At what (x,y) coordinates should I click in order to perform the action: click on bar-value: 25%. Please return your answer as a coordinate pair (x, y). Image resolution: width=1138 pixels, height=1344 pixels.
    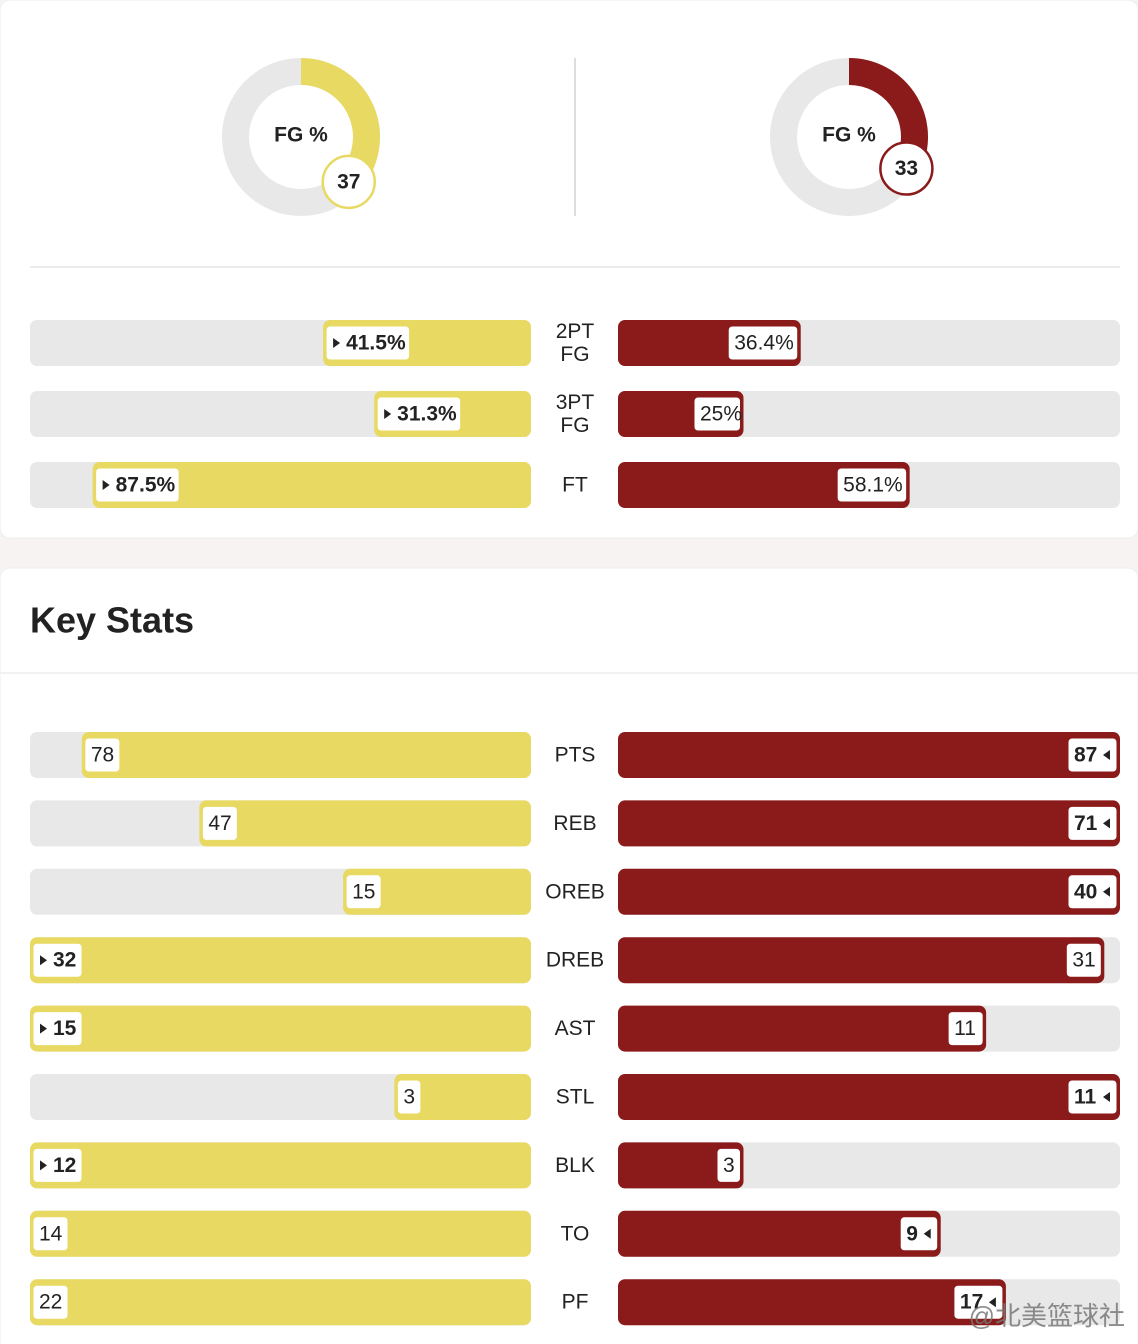
    Looking at the image, I should click on (721, 414).